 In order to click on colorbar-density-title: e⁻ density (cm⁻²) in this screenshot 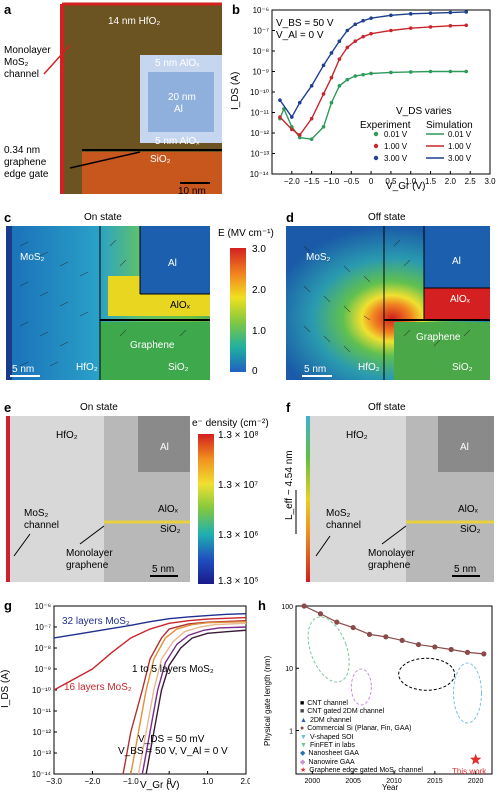, I will do `click(230, 423)`.